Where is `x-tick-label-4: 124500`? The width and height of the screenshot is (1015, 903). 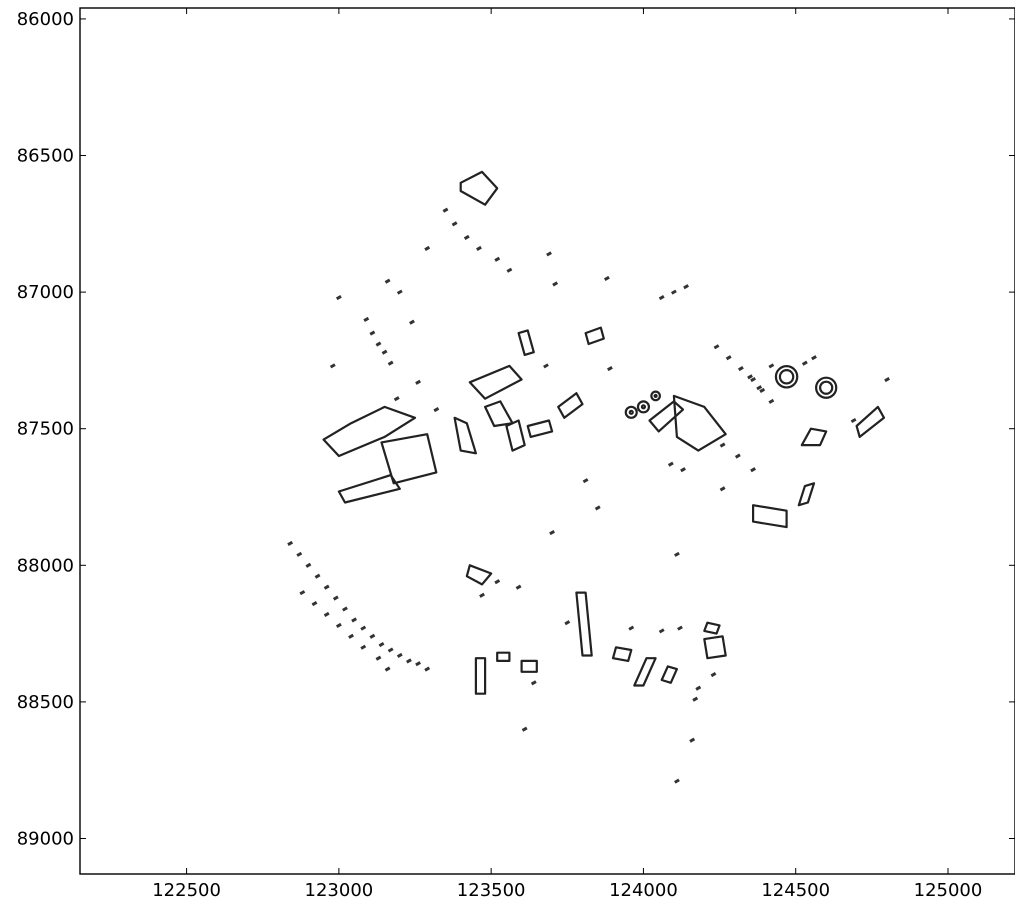
x-tick-label-4: 124500 is located at coordinates (795, 890).